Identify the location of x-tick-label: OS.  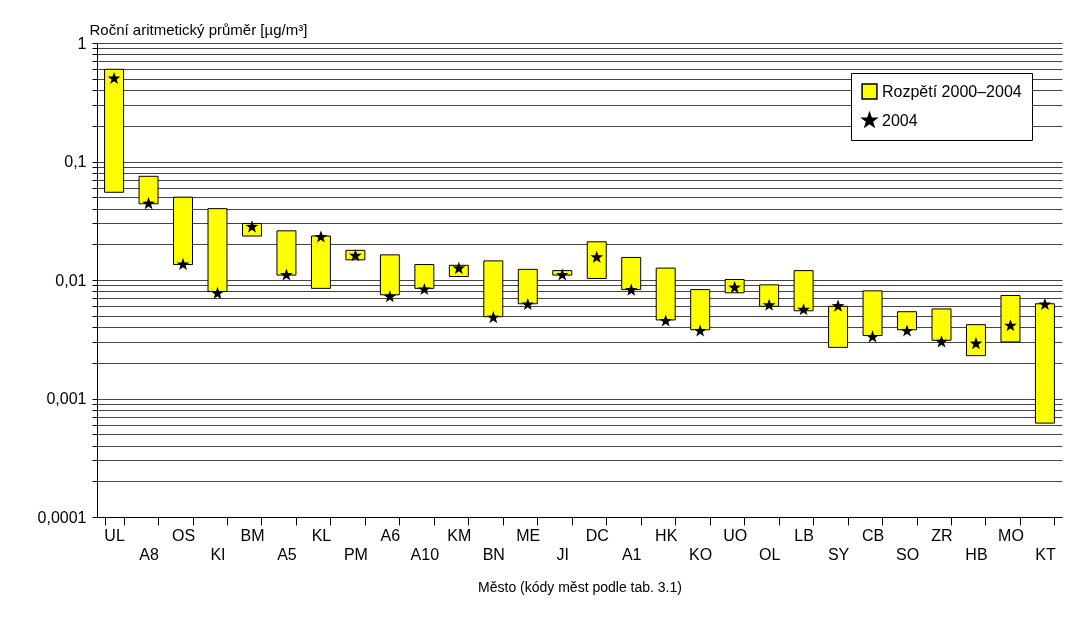
(183, 535).